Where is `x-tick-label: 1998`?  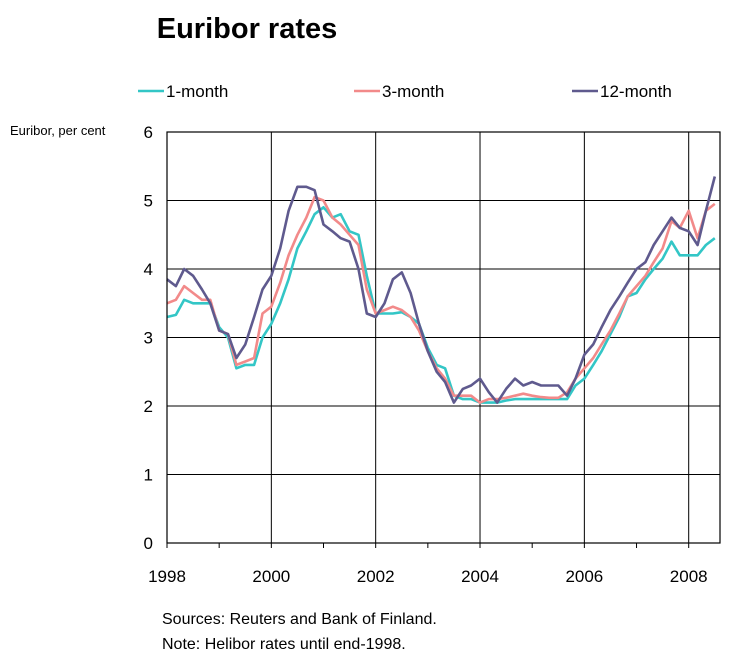 x-tick-label: 1998 is located at coordinates (167, 576).